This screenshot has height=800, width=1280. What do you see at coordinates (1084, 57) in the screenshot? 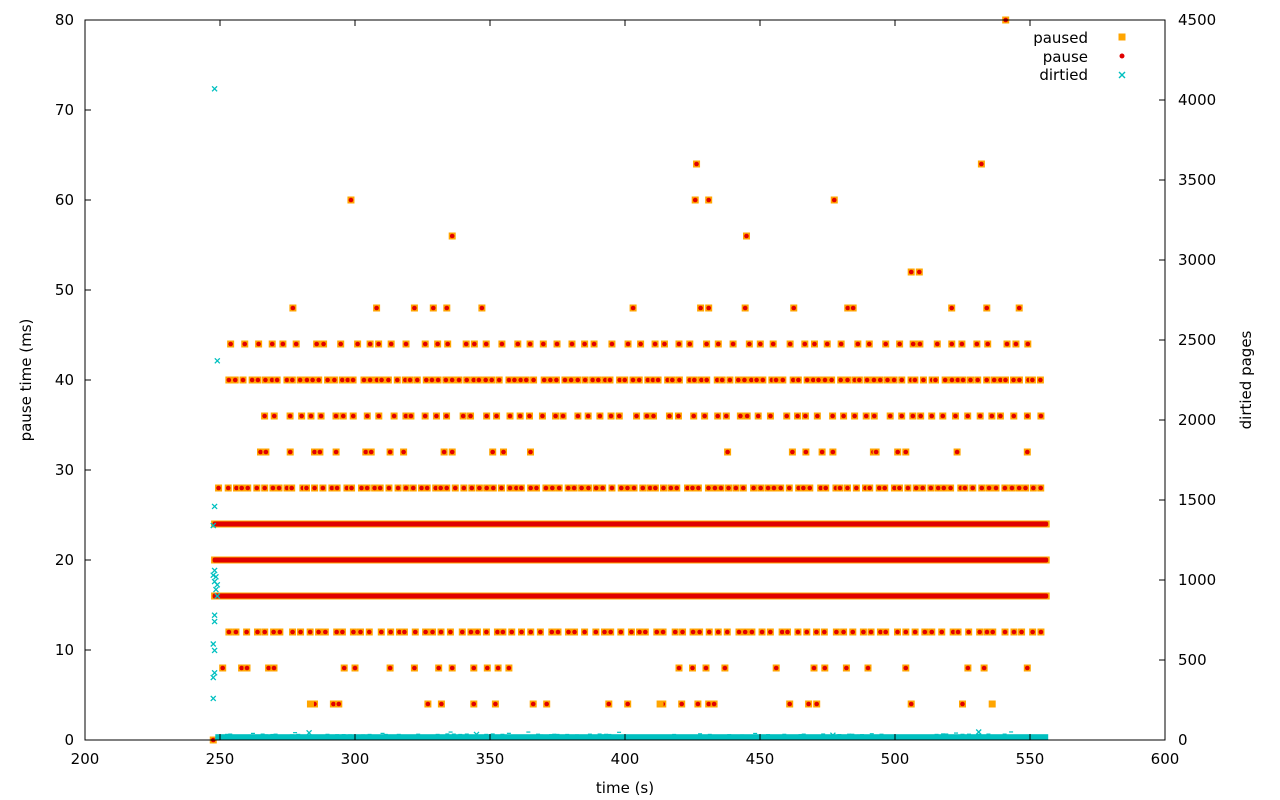
I see `legend-entry-pause: pause` at bounding box center [1084, 57].